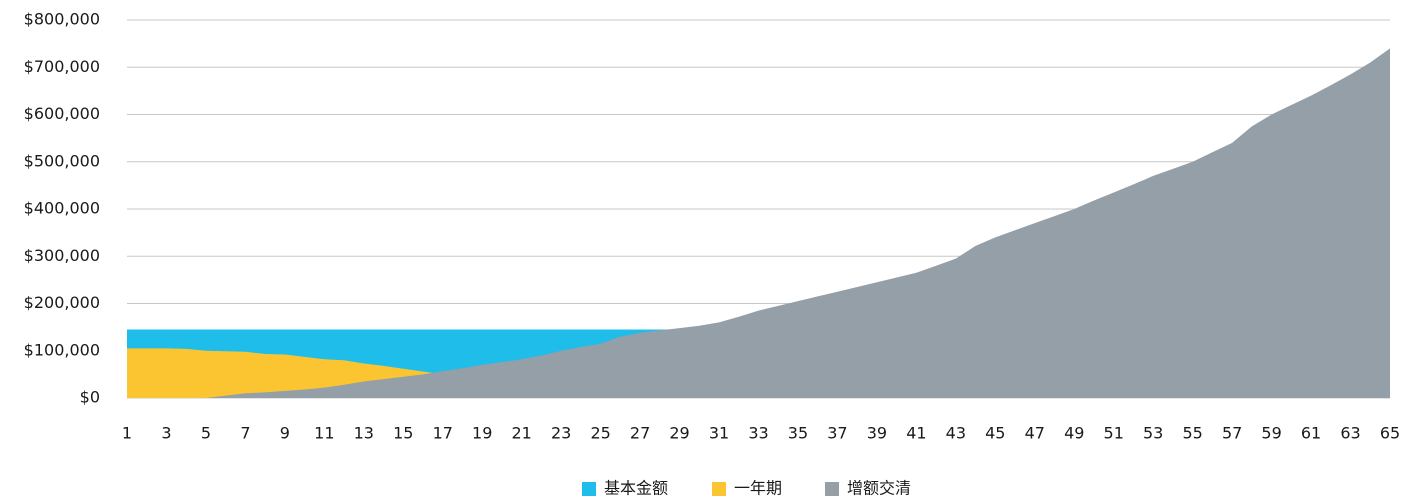  Describe the element at coordinates (1271, 433) in the screenshot. I see `x-tick-label: 59` at that location.